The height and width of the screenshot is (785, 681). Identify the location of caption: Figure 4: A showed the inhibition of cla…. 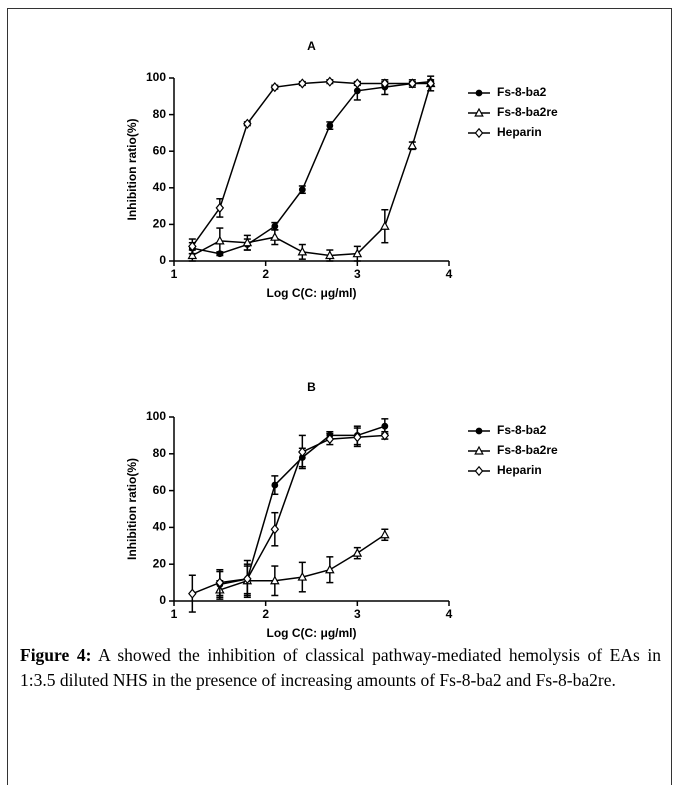
(340, 668).